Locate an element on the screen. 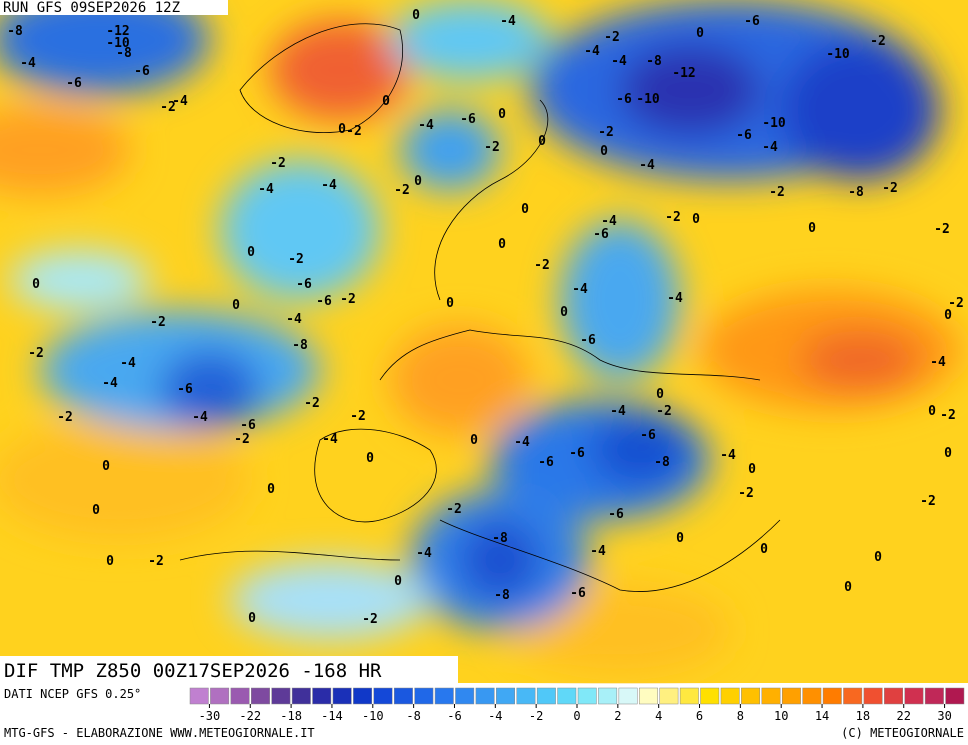 Image resolution: width=968 pixels, height=745 pixels. colorbar-tick-label: 30 is located at coordinates (944, 716).